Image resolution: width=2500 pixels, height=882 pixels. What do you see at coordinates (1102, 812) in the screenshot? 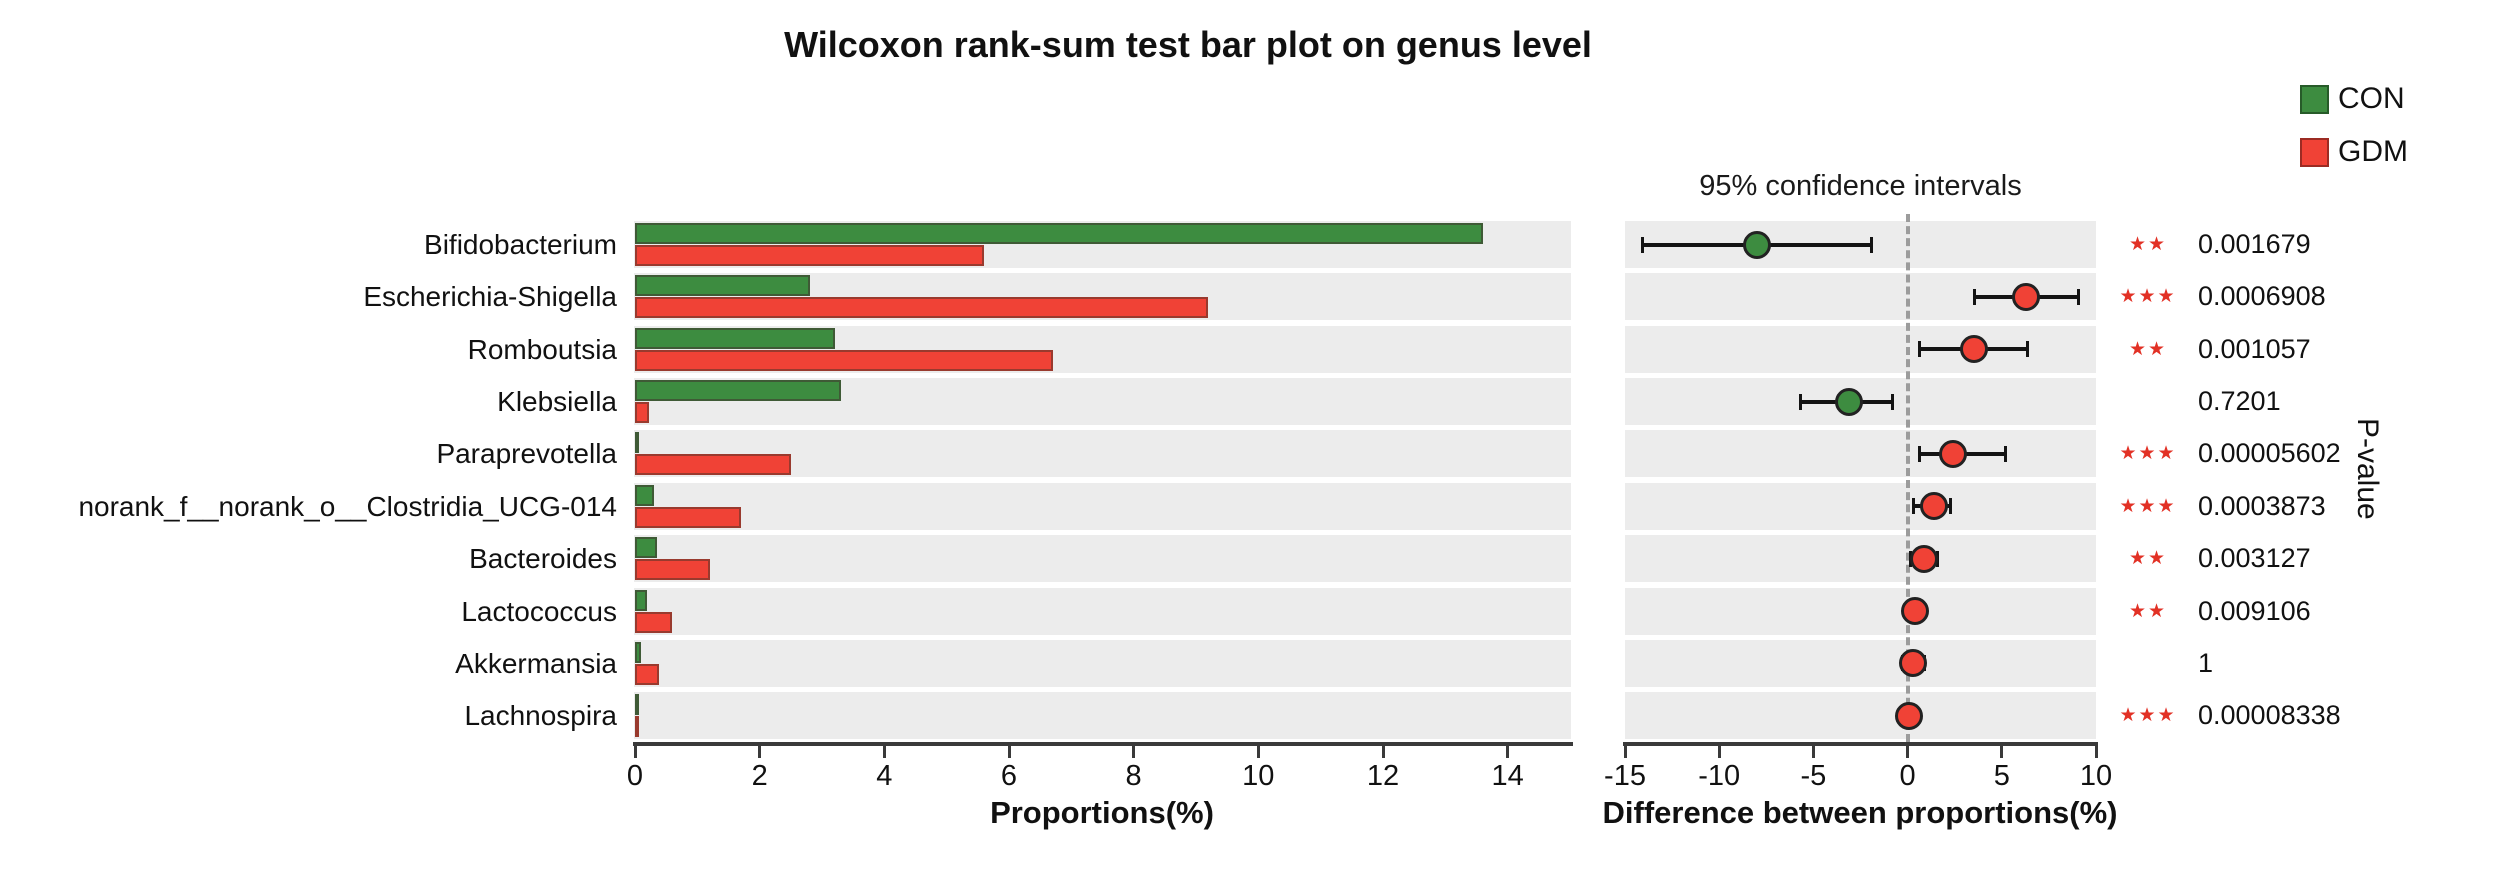
I see `proportions-axis-label: Proportions(%)` at bounding box center [1102, 812].